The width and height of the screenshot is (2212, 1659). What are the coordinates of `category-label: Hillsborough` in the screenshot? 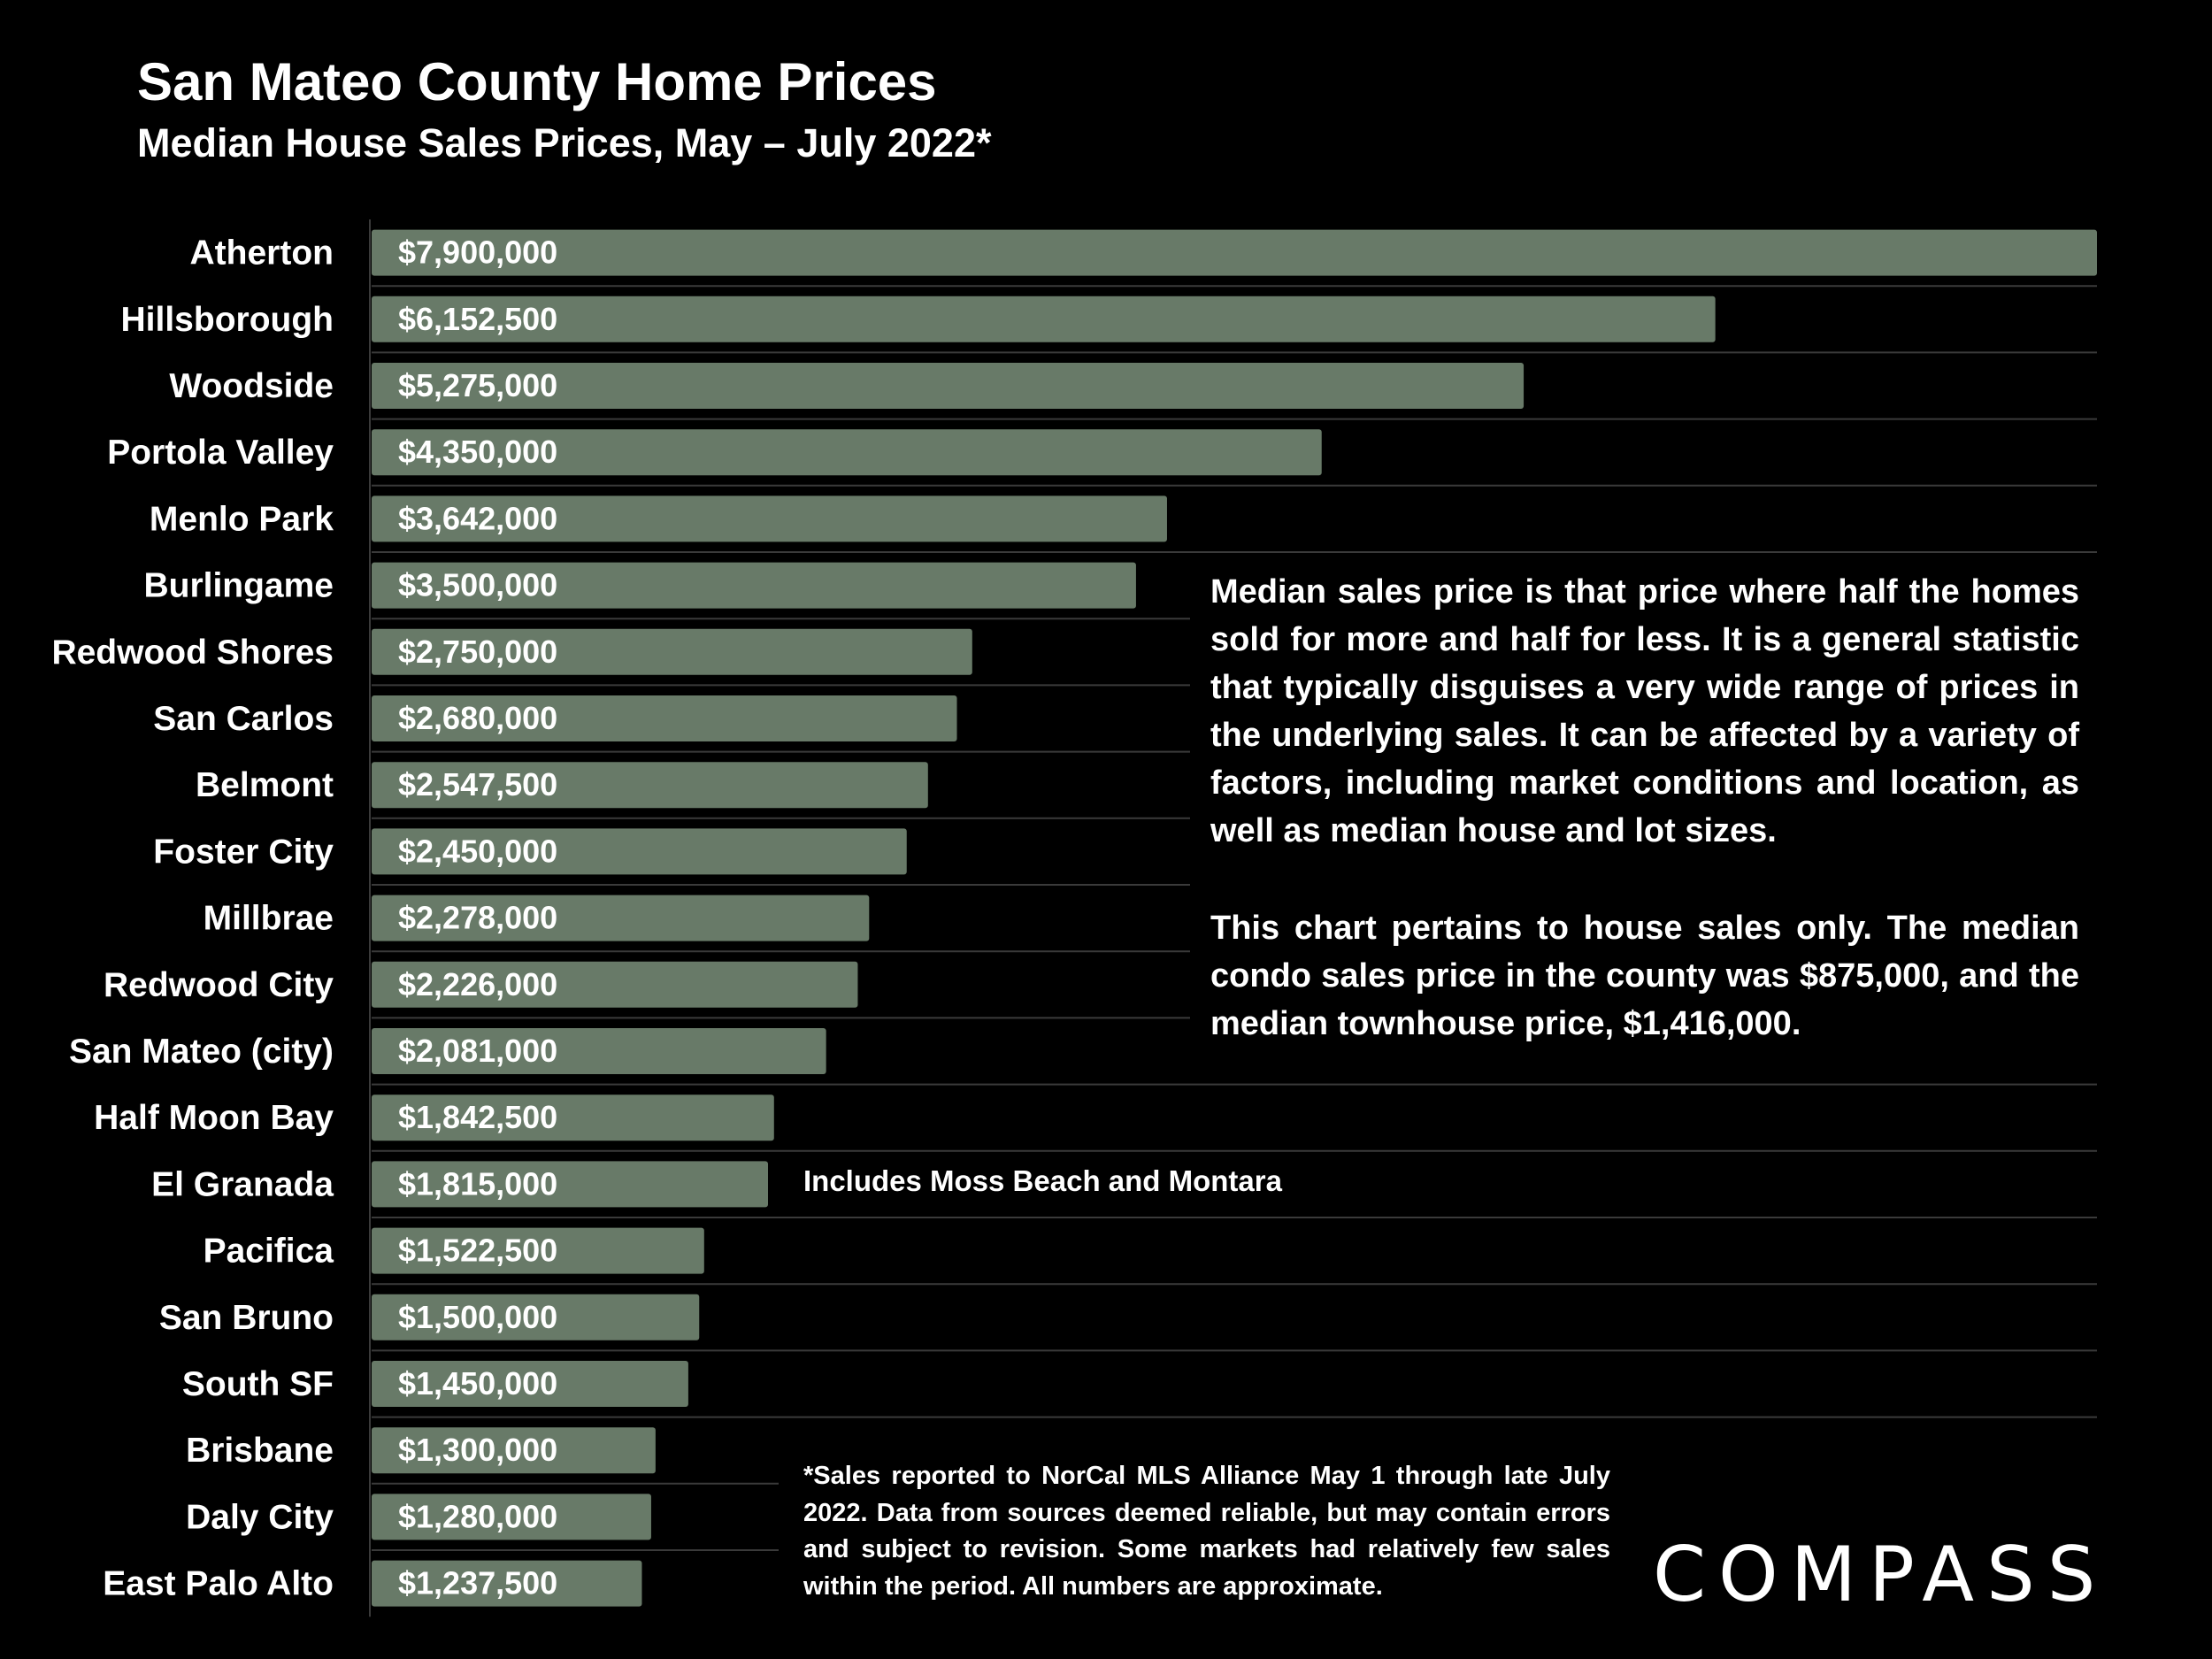 It's located at (228, 320).